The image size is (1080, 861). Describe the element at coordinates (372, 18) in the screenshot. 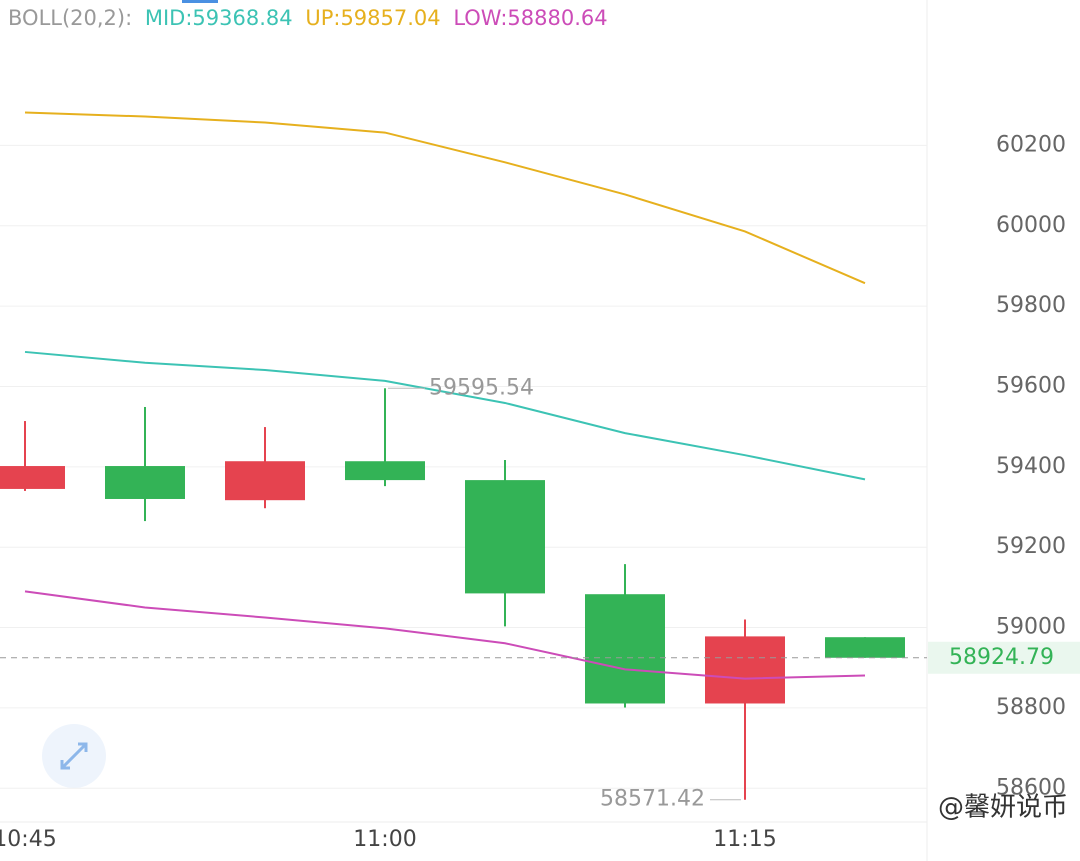

I see `legend-entry: UP:59857.04` at that location.